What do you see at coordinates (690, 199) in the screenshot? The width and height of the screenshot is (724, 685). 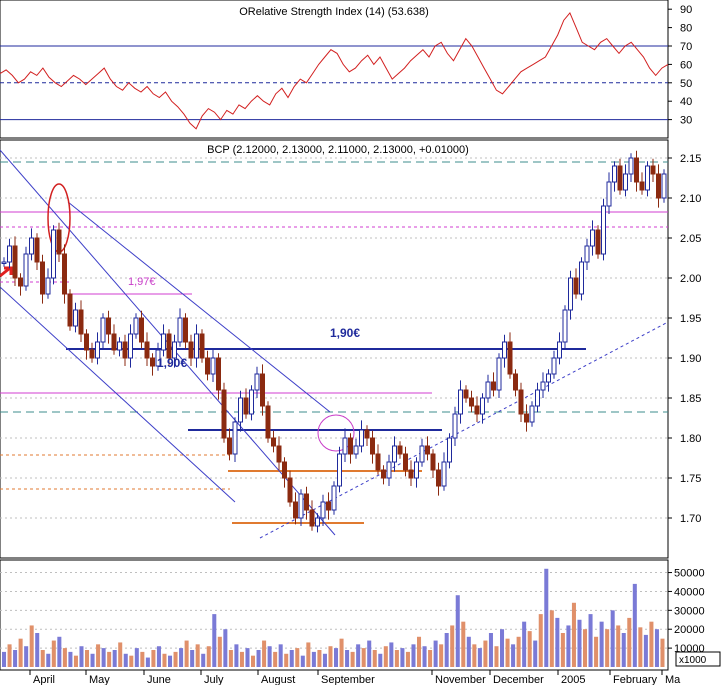 I see `price-tick-label: 2.10` at bounding box center [690, 199].